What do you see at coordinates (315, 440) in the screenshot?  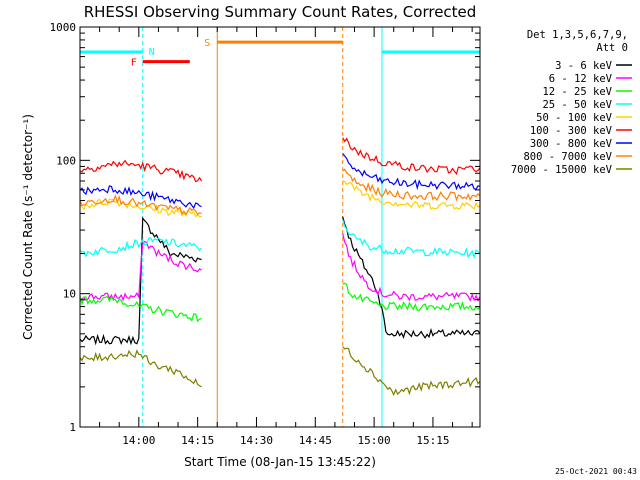 I see `x-tick-label-3: 14:45` at bounding box center [315, 440].